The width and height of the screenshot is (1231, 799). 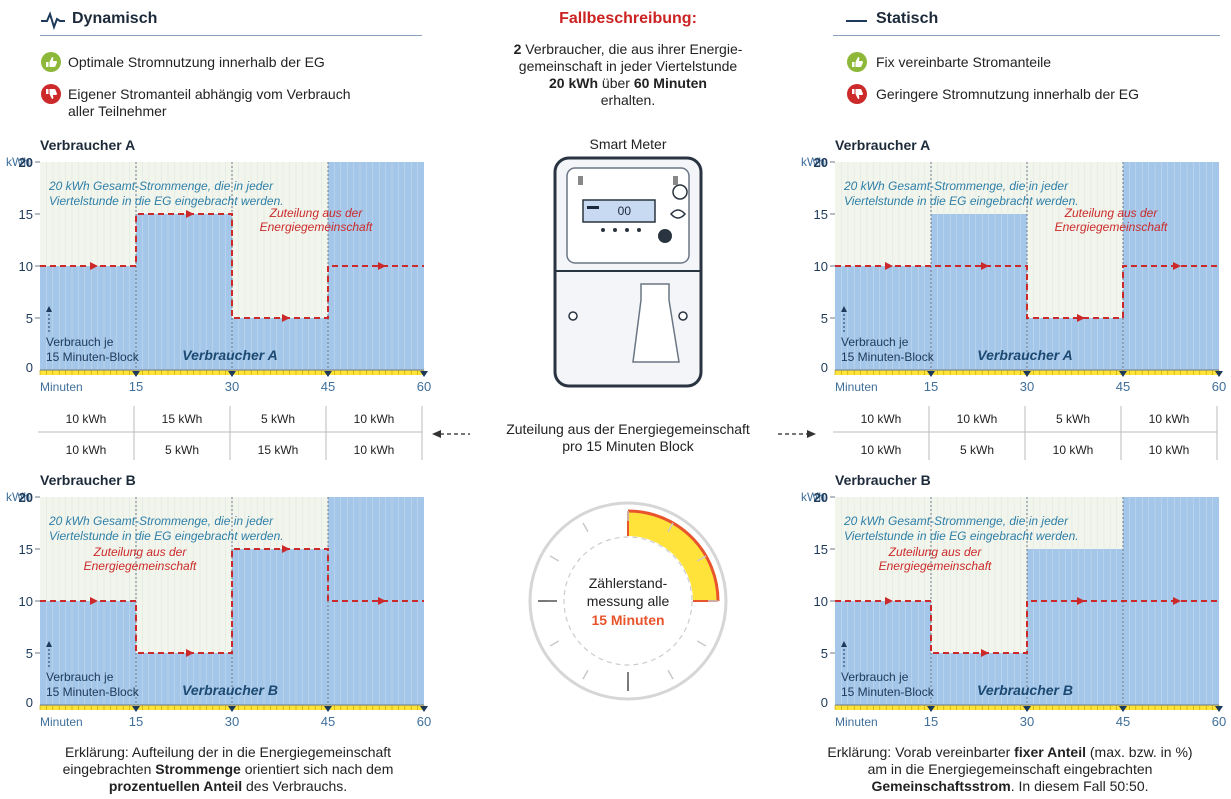 I want to click on case-title: Fallbeschreibung:, so click(x=628, y=18).